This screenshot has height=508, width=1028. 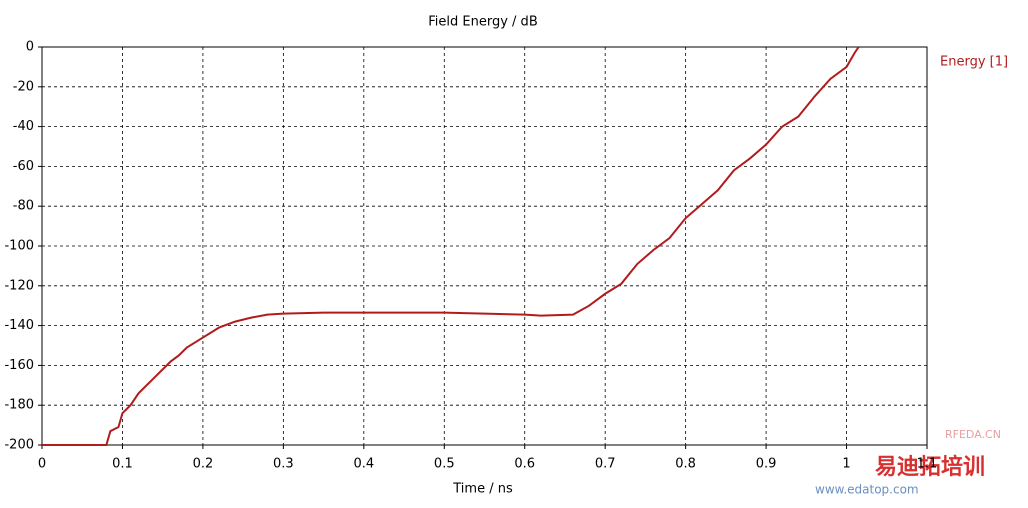 I want to click on x-tick-label: 1, so click(x=846, y=464).